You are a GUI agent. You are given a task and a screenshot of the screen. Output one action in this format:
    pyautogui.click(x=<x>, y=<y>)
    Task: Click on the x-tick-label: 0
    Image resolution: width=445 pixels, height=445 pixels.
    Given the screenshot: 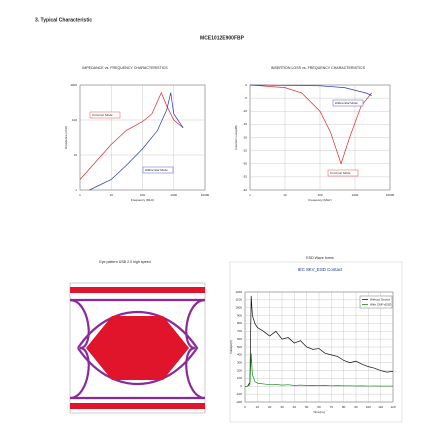 What is the action you would take?
    pyautogui.click(x=245, y=407)
    